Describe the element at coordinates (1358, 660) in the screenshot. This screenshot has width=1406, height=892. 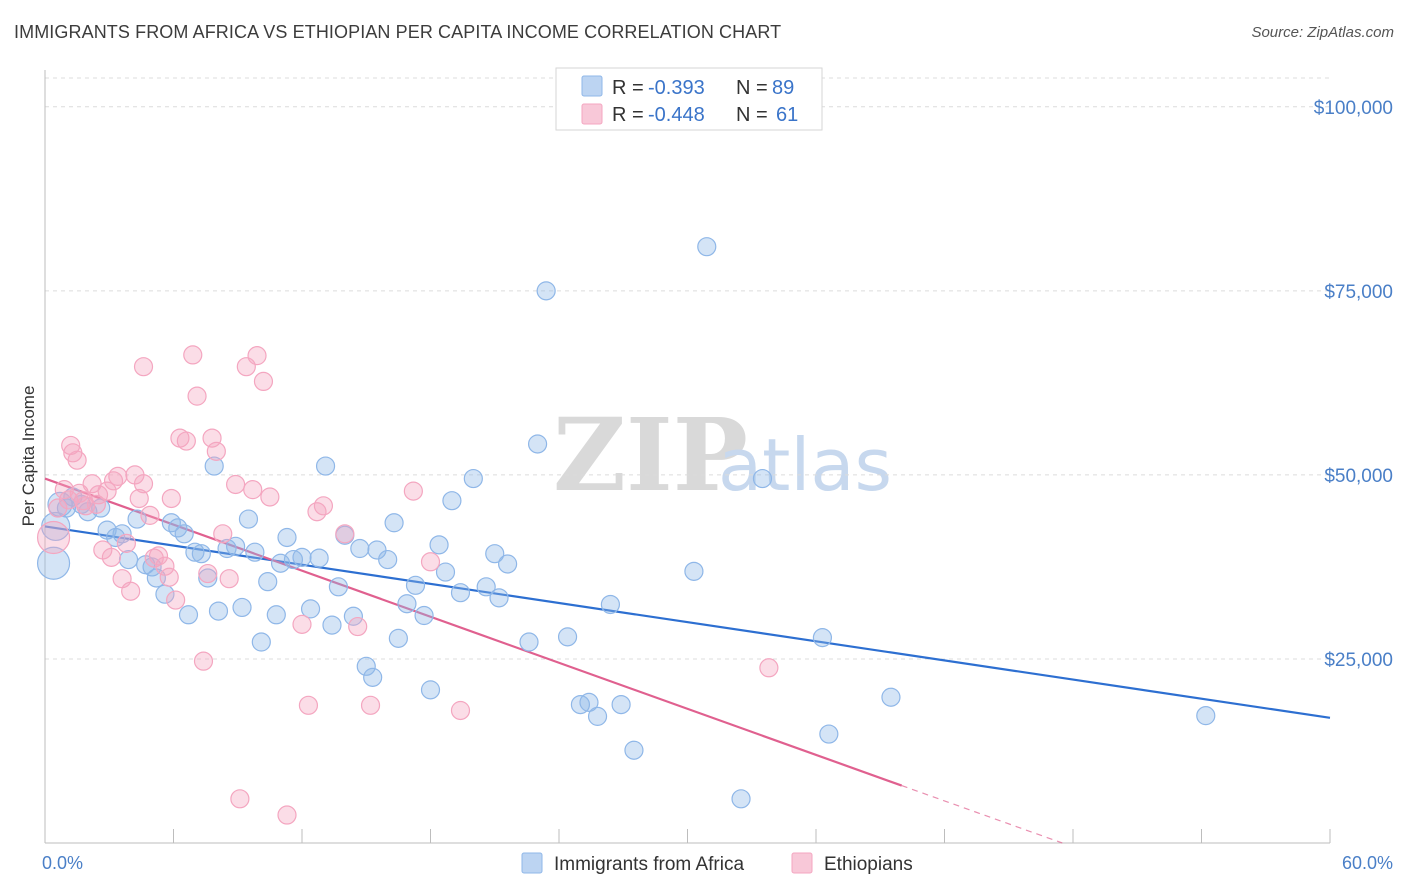
I see `y-tick-label-0: $25,000` at that location.